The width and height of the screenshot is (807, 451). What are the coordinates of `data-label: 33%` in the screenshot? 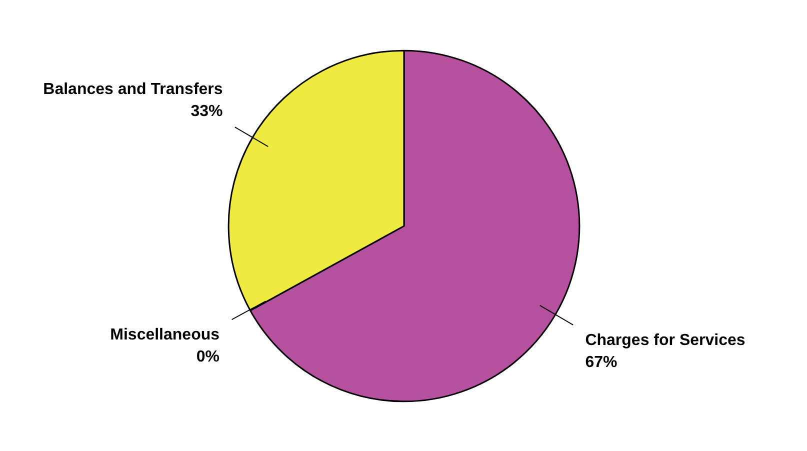 It's located at (206, 111).